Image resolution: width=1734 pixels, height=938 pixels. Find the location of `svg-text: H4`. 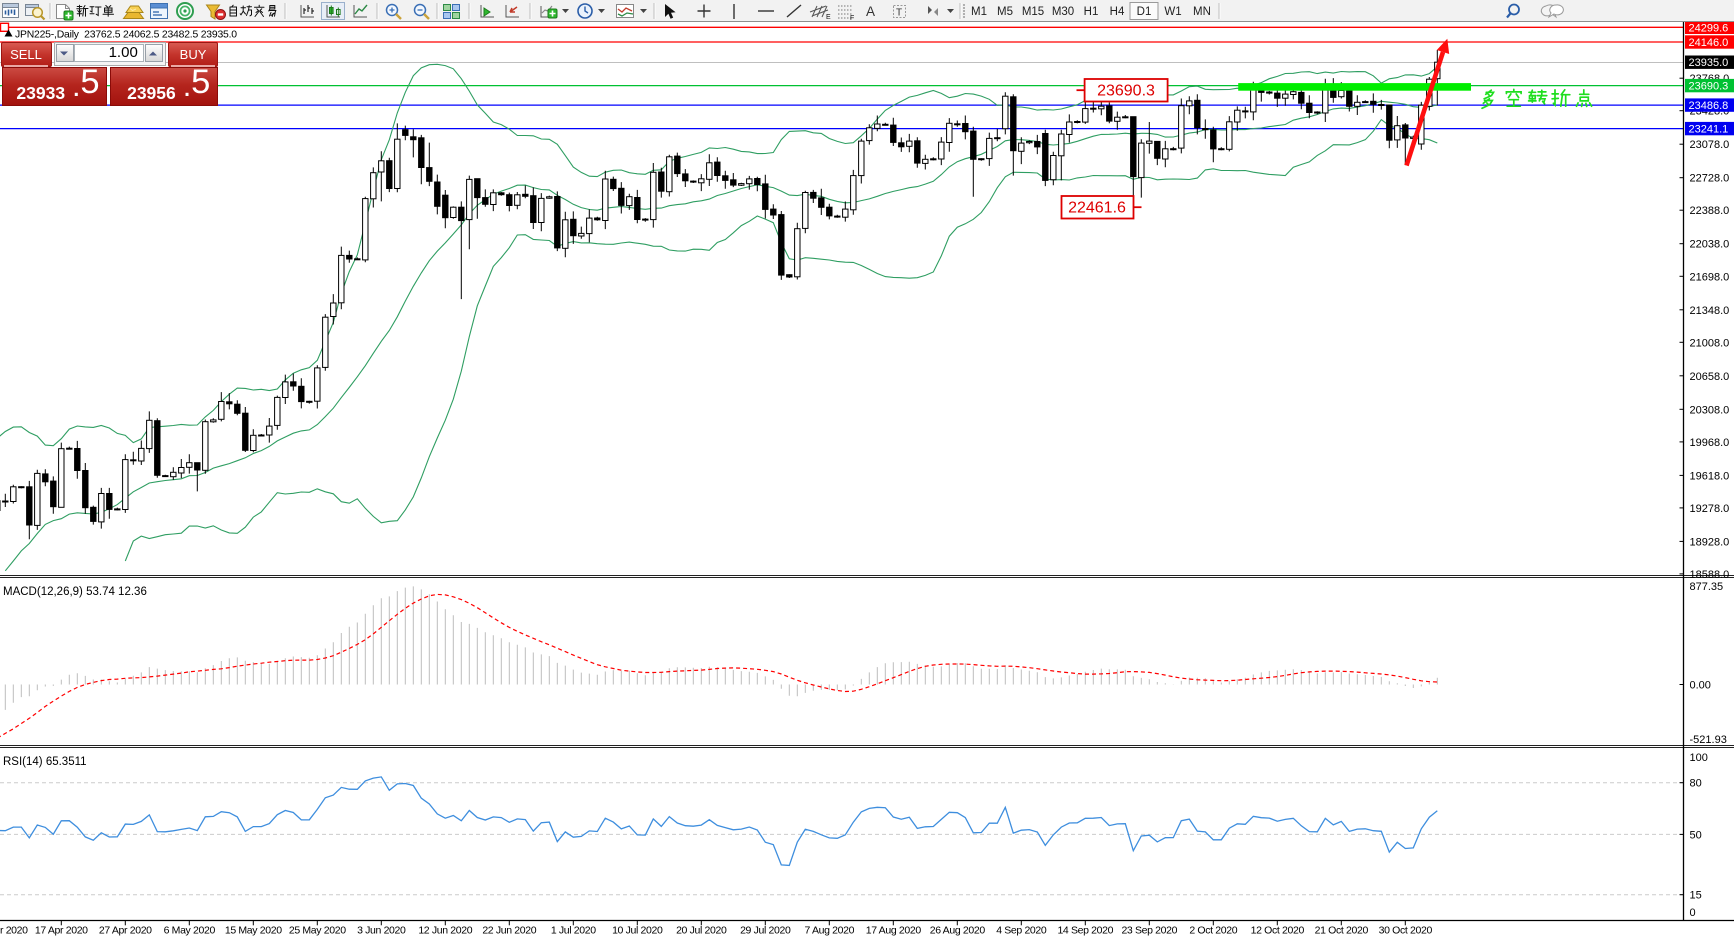

svg-text: H4 is located at coordinates (1117, 12).